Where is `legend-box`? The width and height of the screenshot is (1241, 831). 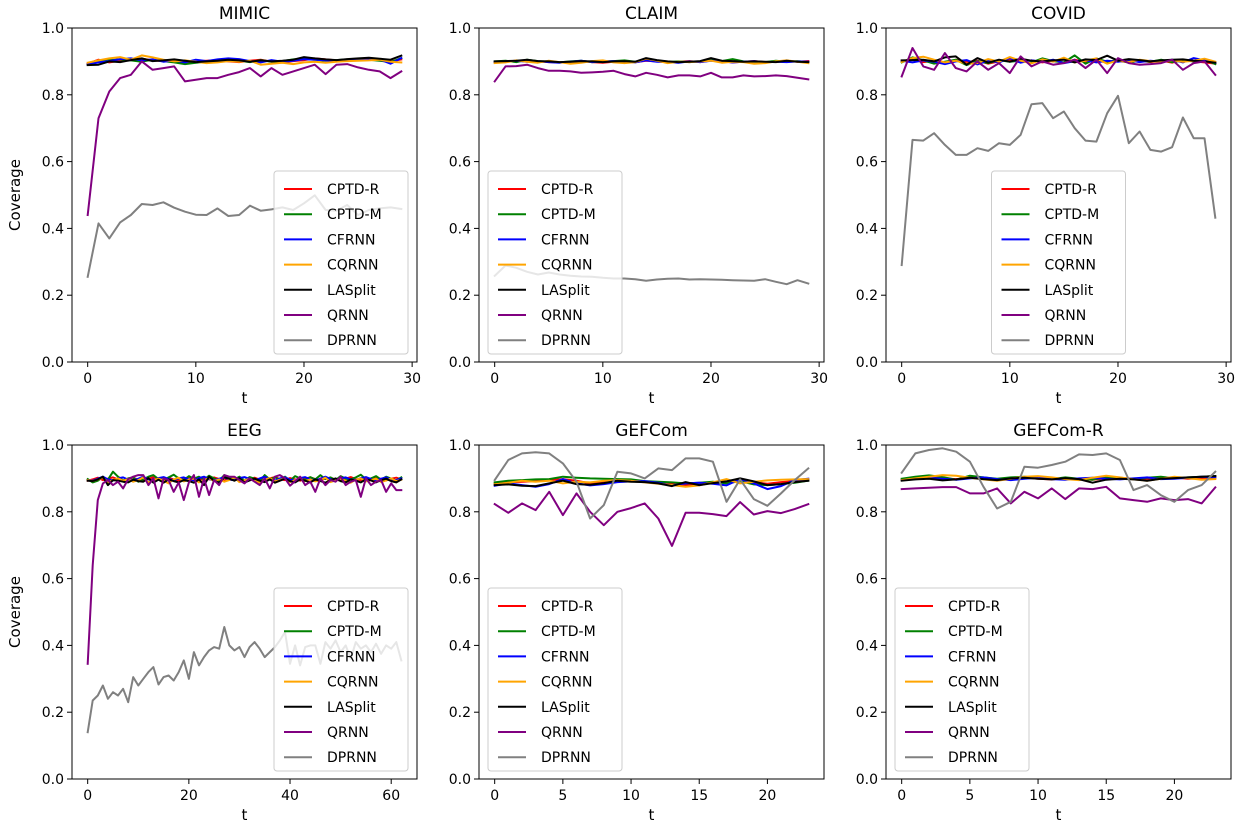
legend-box is located at coordinates (962, 679).